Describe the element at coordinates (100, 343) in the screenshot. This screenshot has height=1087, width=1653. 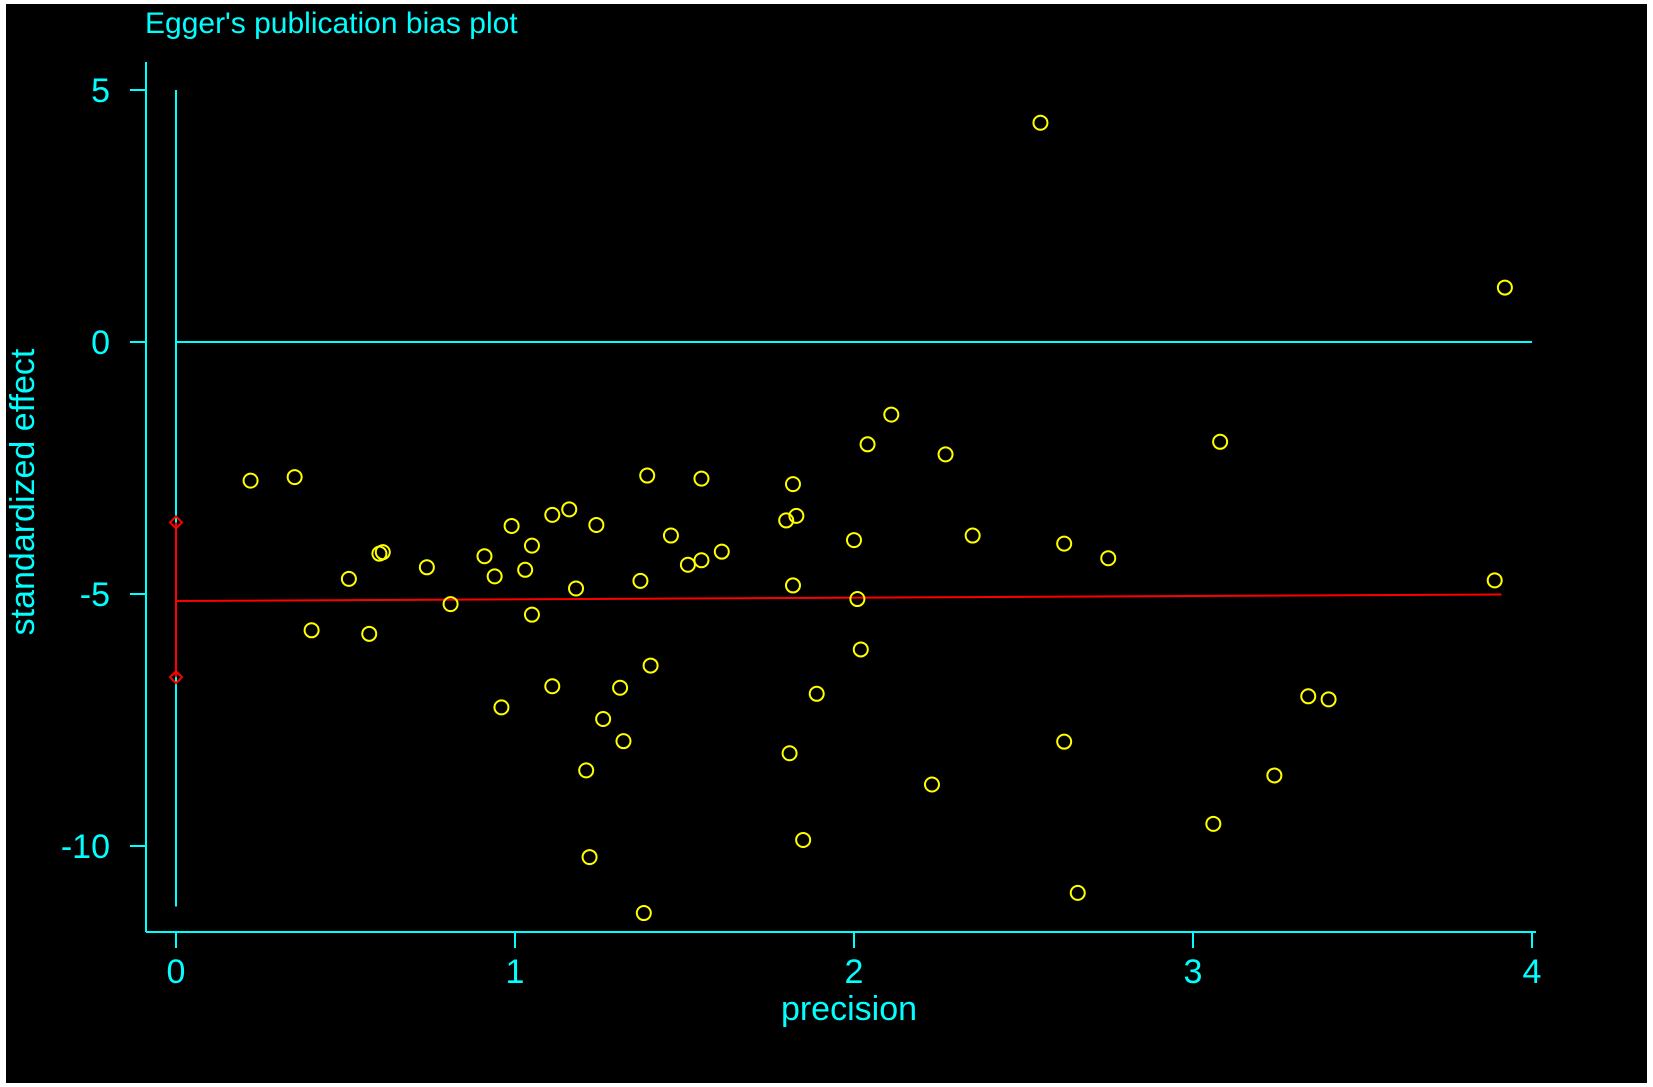
I see `y-tick-label: 0` at that location.